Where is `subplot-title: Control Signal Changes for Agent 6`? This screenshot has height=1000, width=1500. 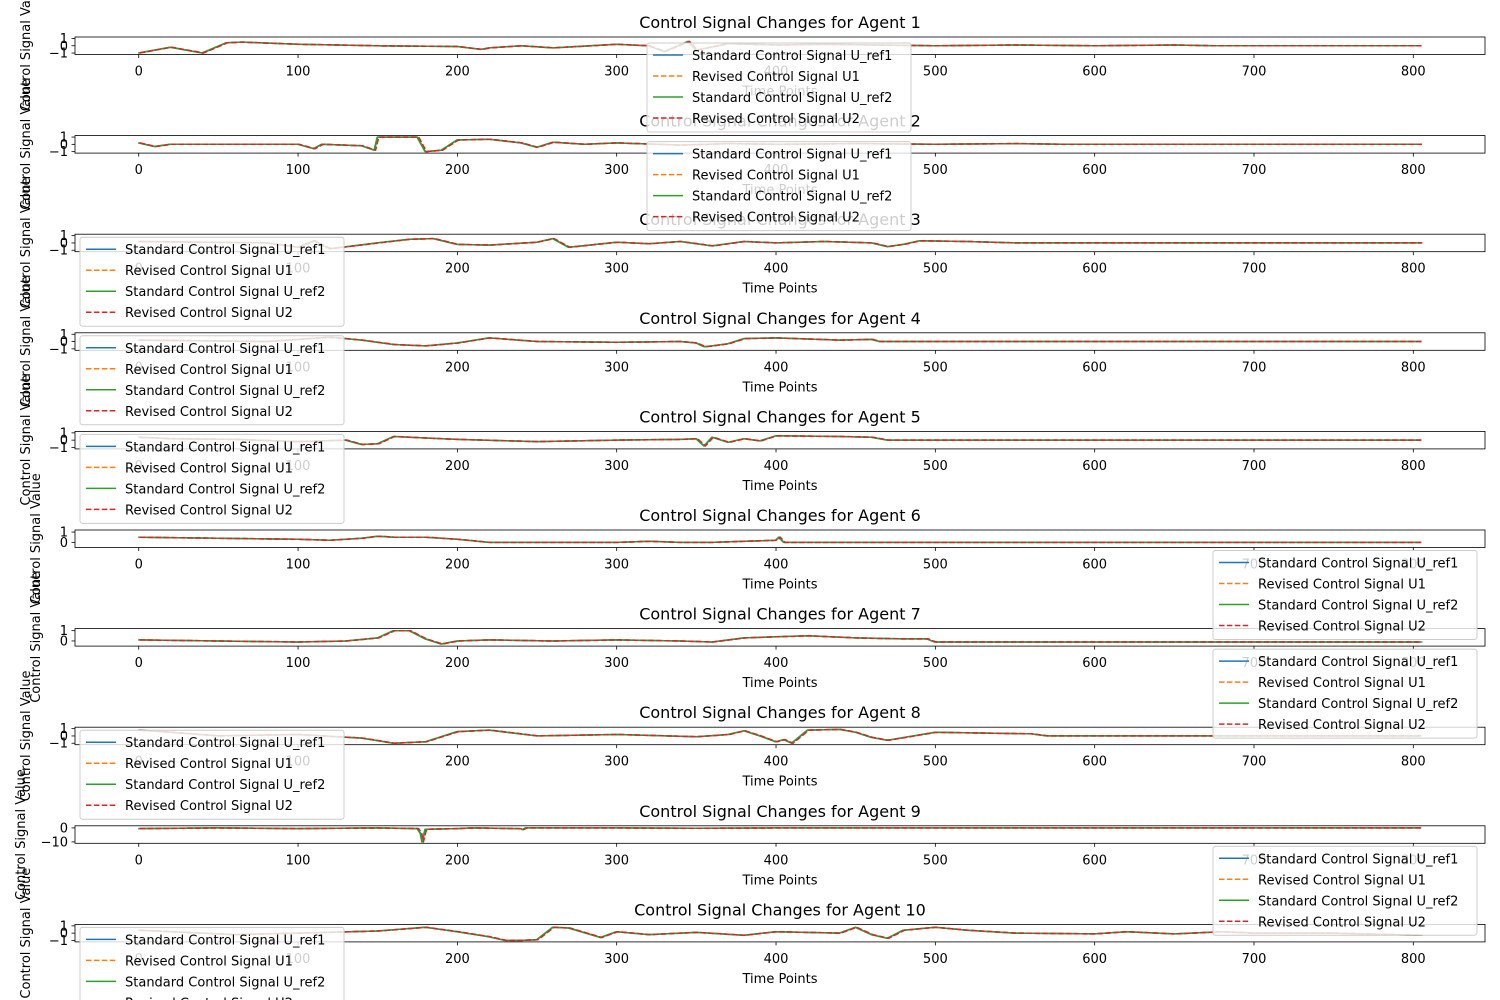
subplot-title: Control Signal Changes for Agent 6 is located at coordinates (780, 515).